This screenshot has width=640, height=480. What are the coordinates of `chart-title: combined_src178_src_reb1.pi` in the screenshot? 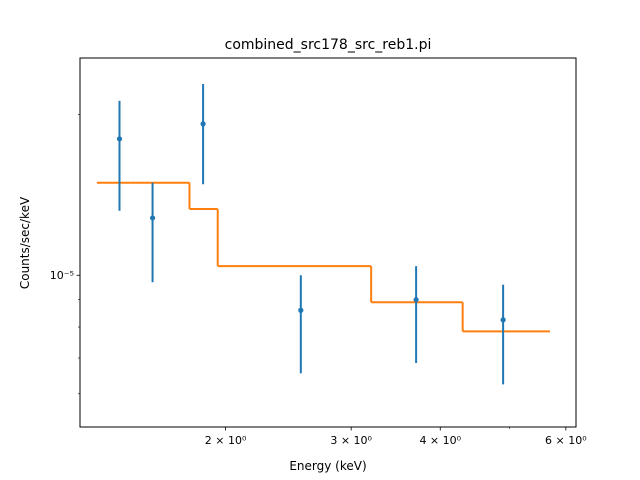 It's located at (328, 45).